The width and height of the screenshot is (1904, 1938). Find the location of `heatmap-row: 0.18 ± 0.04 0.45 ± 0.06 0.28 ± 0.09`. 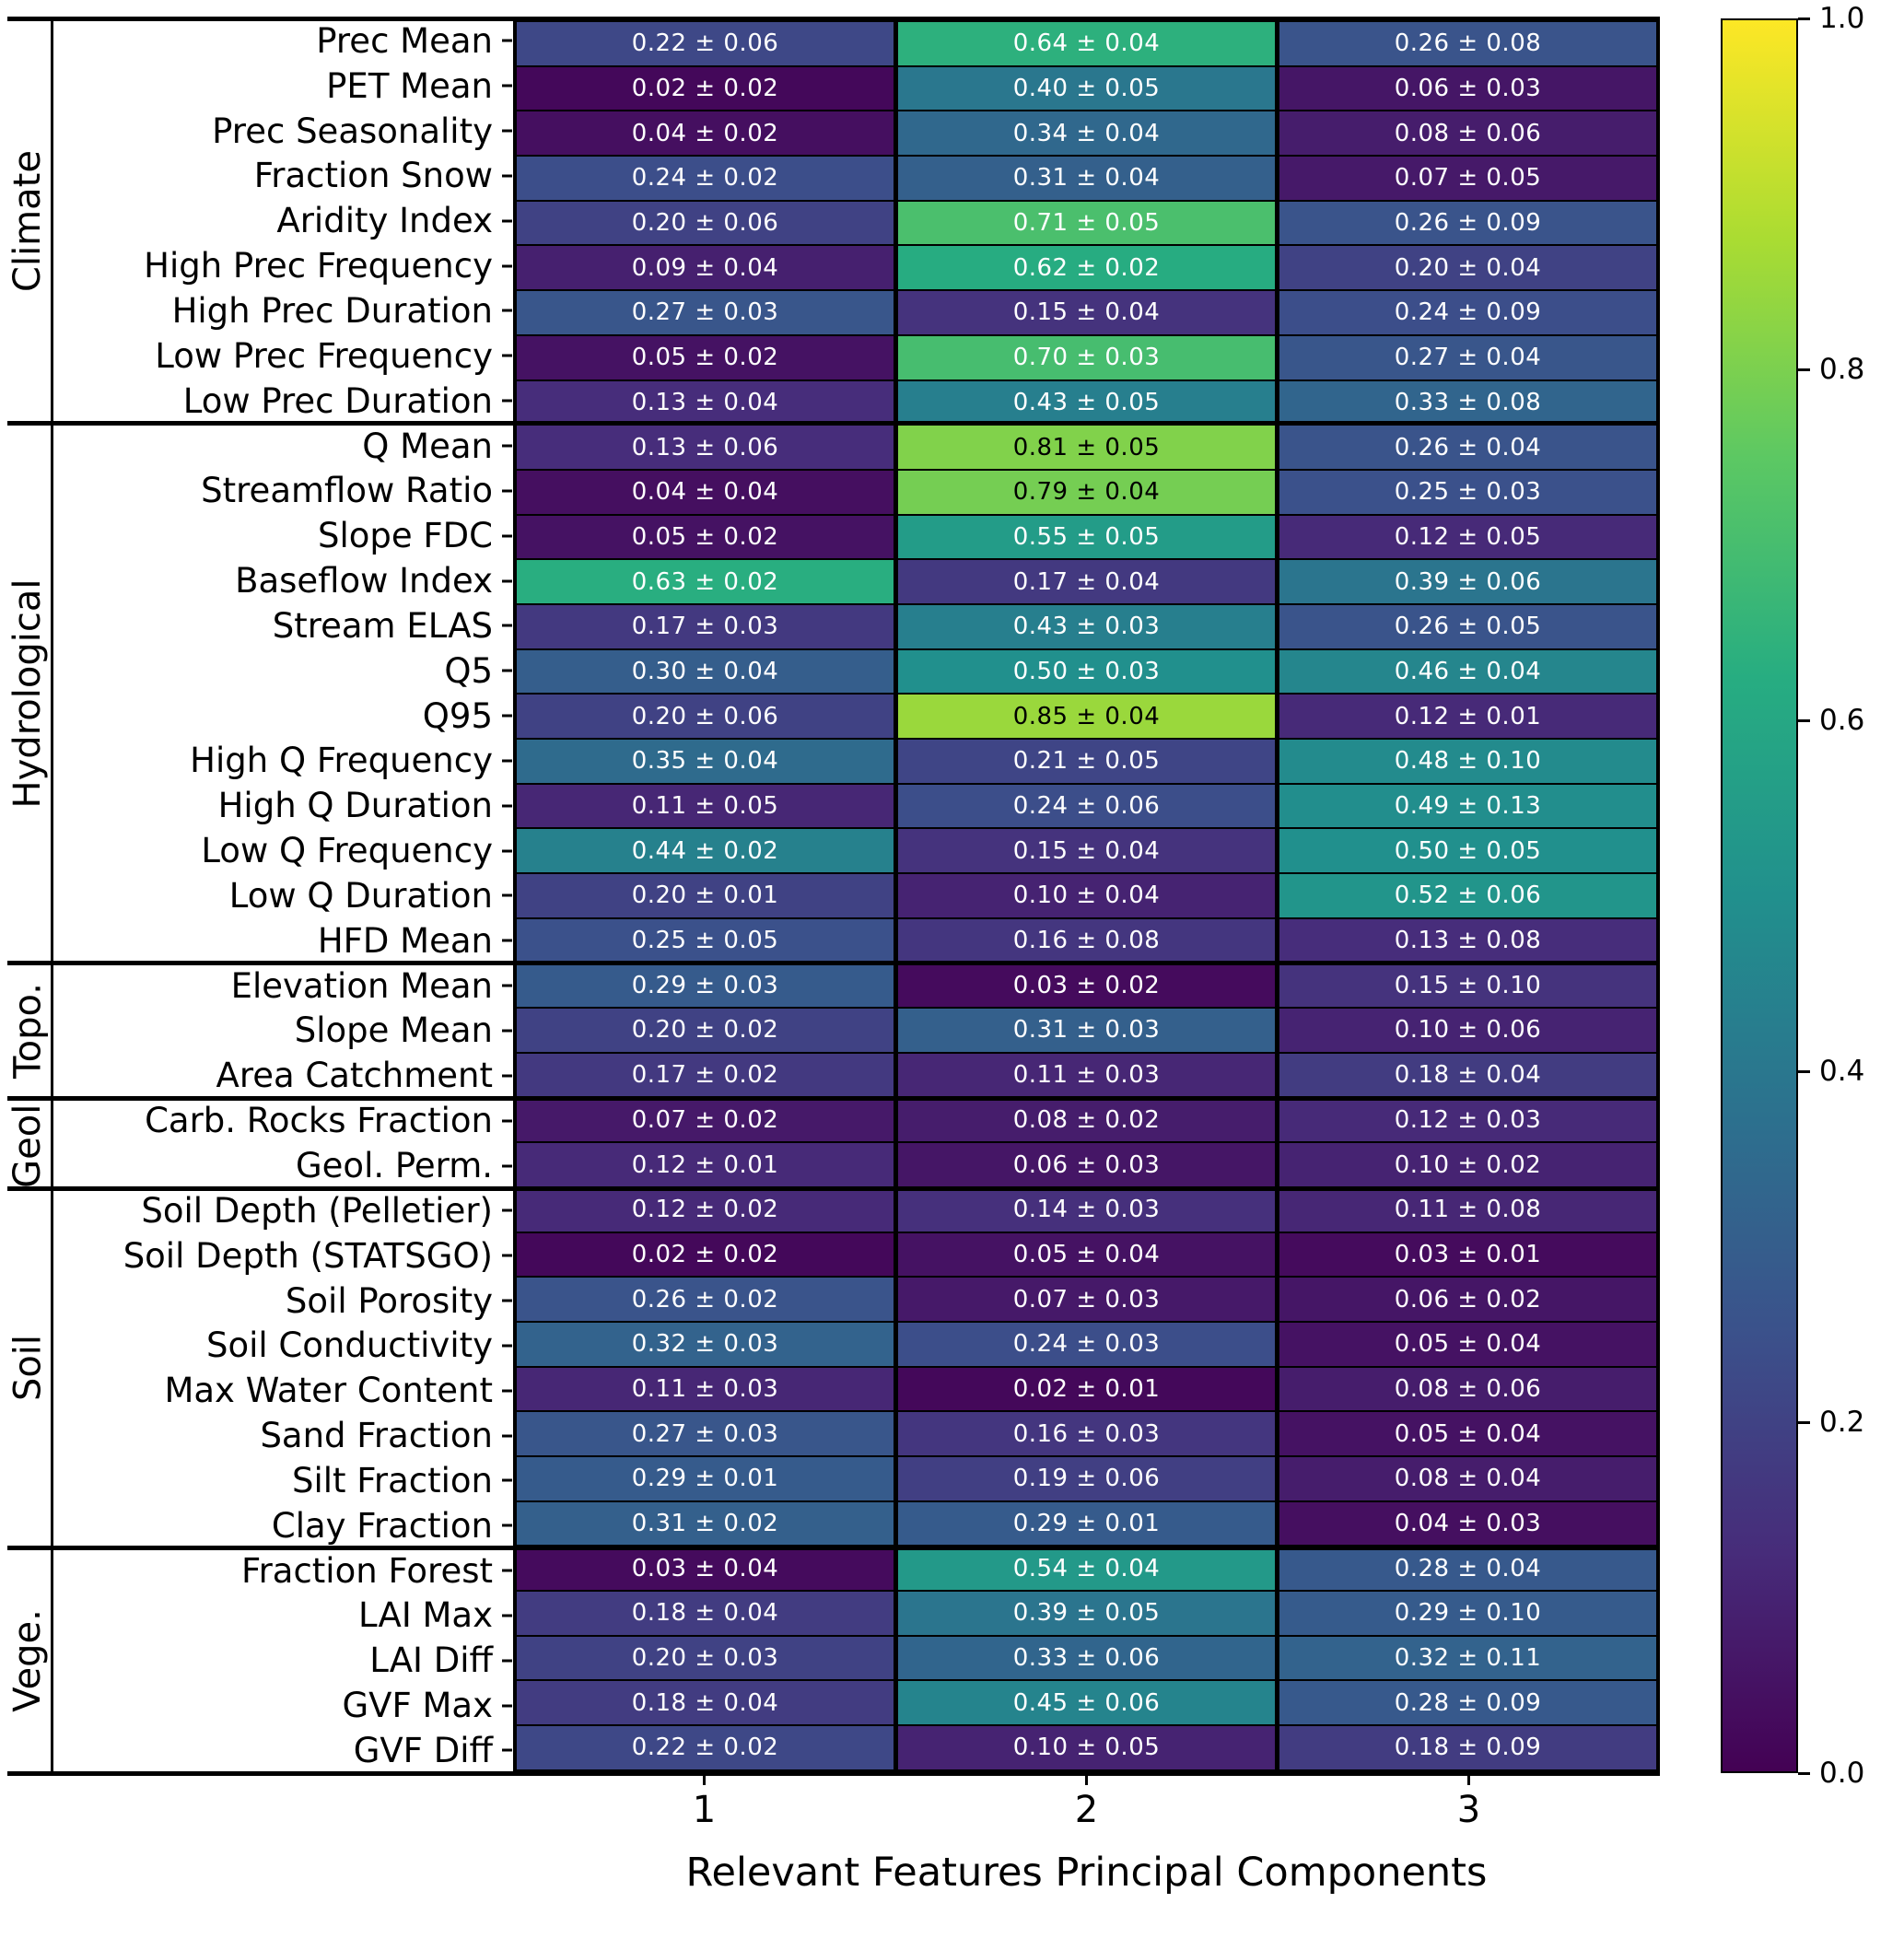

heatmap-row: 0.18 ± 0.04 0.45 ± 0.06 0.28 ± 0.09 is located at coordinates (1086, 1702).